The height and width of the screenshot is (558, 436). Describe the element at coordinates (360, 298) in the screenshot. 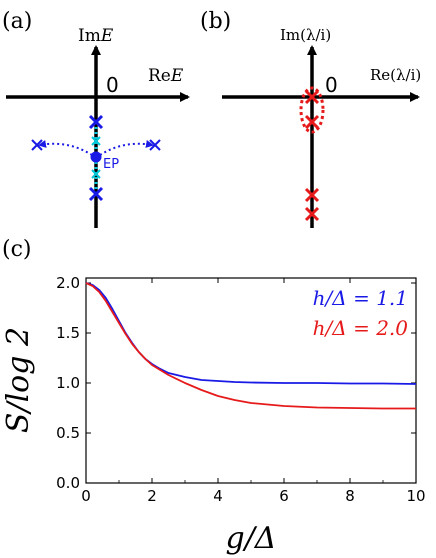

I see `legend-entry-0: h/Δ = 1.1` at that location.